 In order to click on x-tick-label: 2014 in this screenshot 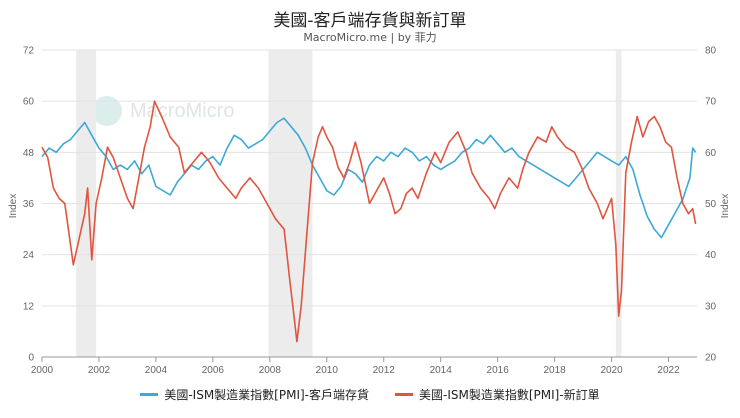, I will do `click(441, 370)`.